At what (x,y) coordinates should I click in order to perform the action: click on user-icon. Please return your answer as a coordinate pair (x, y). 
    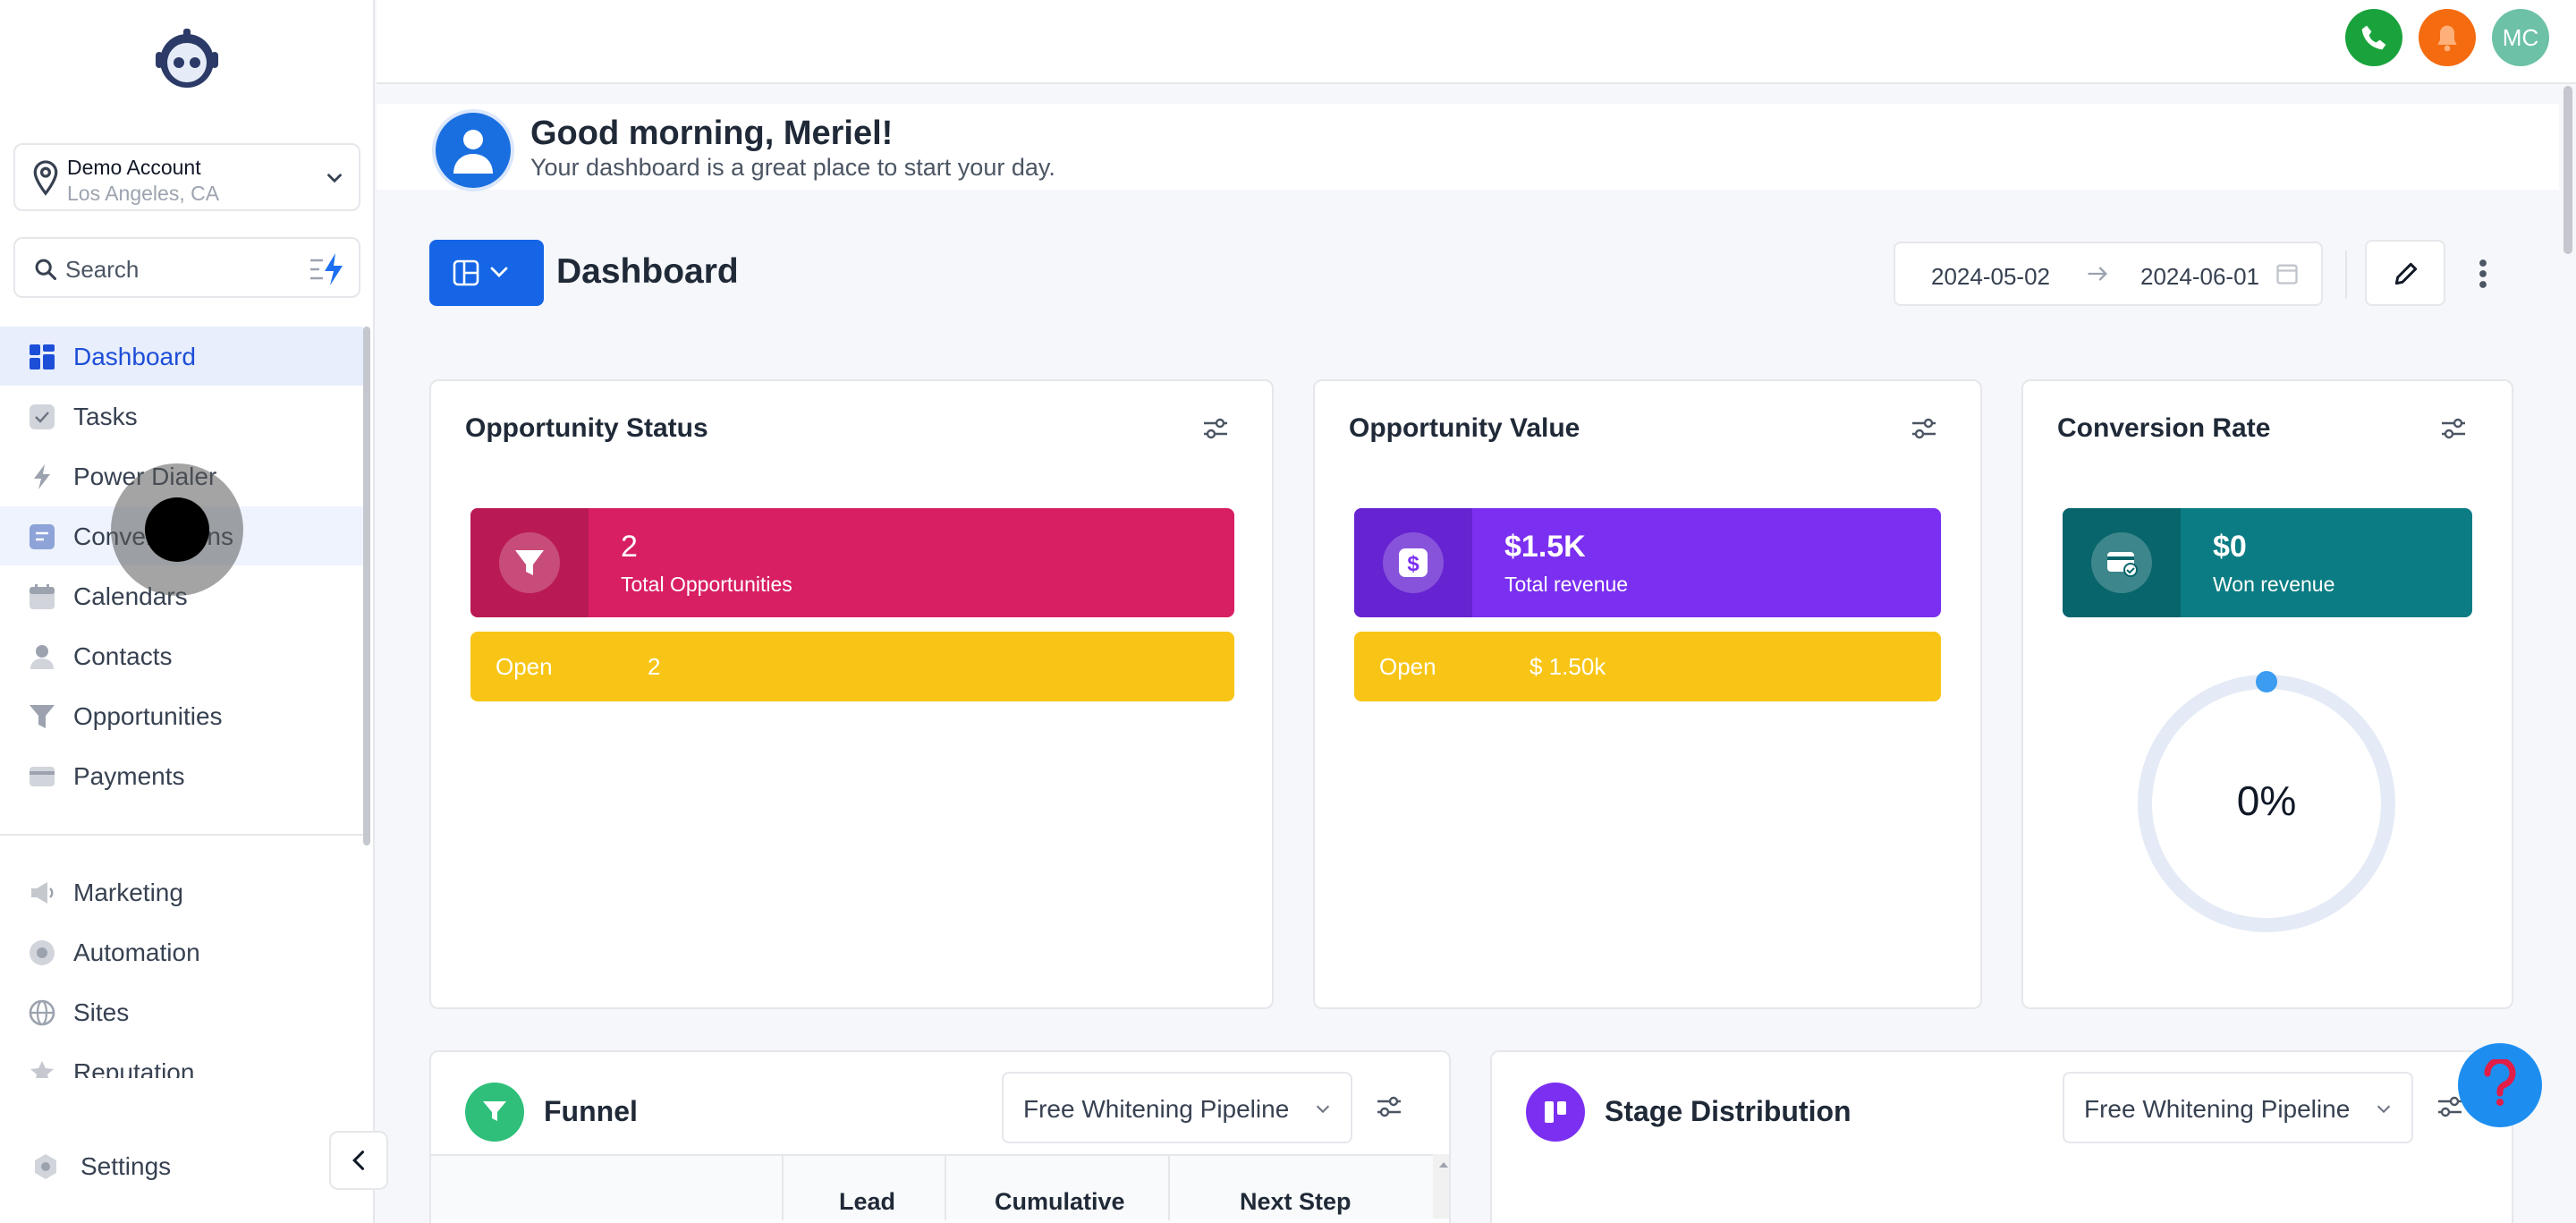
    Looking at the image, I should click on (473, 152).